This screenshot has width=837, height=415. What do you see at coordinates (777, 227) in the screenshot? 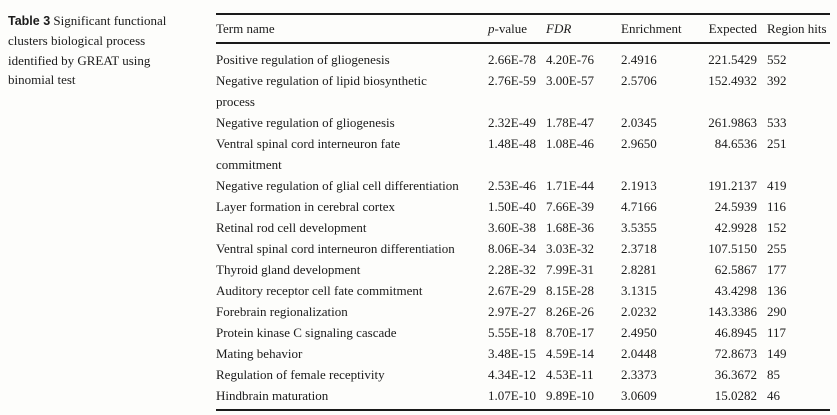
I see `cell-region-hits: 152` at bounding box center [777, 227].